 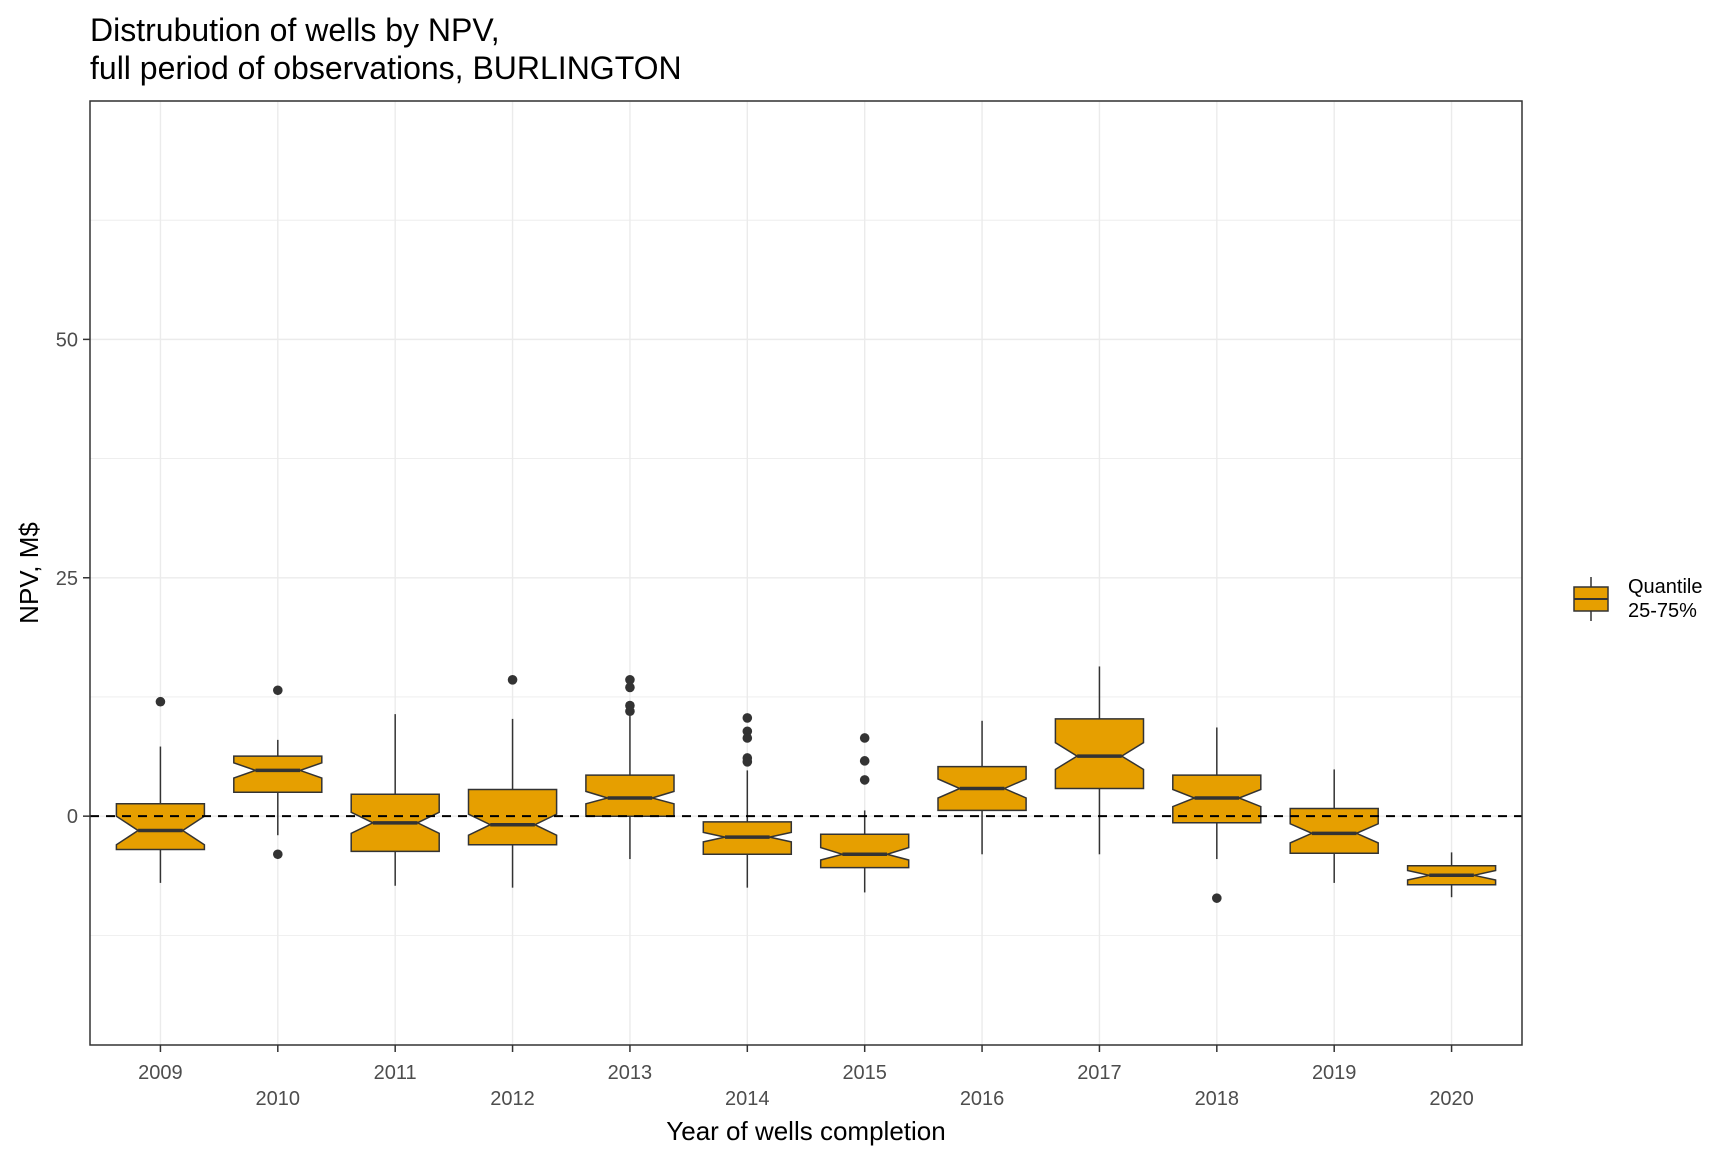 What do you see at coordinates (1334, 1073) in the screenshot?
I see `x-tick-label: 2019` at bounding box center [1334, 1073].